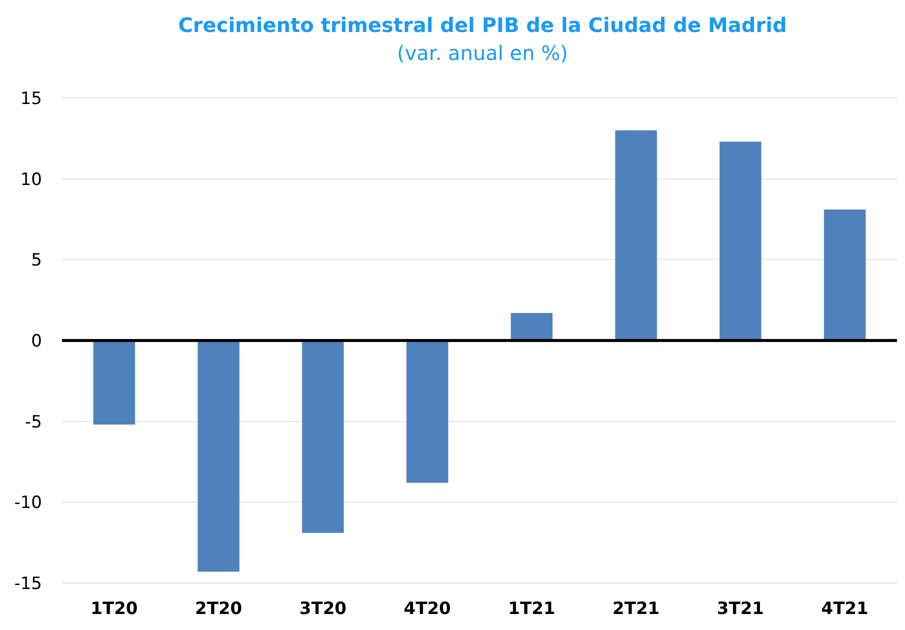 This screenshot has height=630, width=905. Describe the element at coordinates (114, 609) in the screenshot. I see `x-tick-label: 1T20` at that location.